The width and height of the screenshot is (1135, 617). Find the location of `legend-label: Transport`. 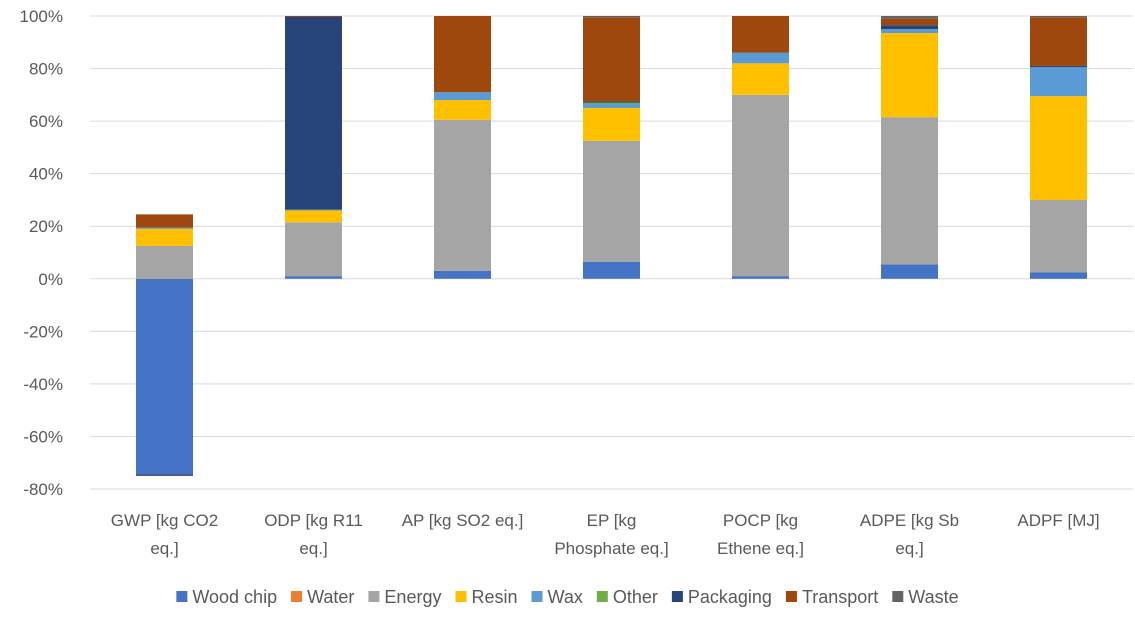

legend-label: Transport is located at coordinates (840, 597).